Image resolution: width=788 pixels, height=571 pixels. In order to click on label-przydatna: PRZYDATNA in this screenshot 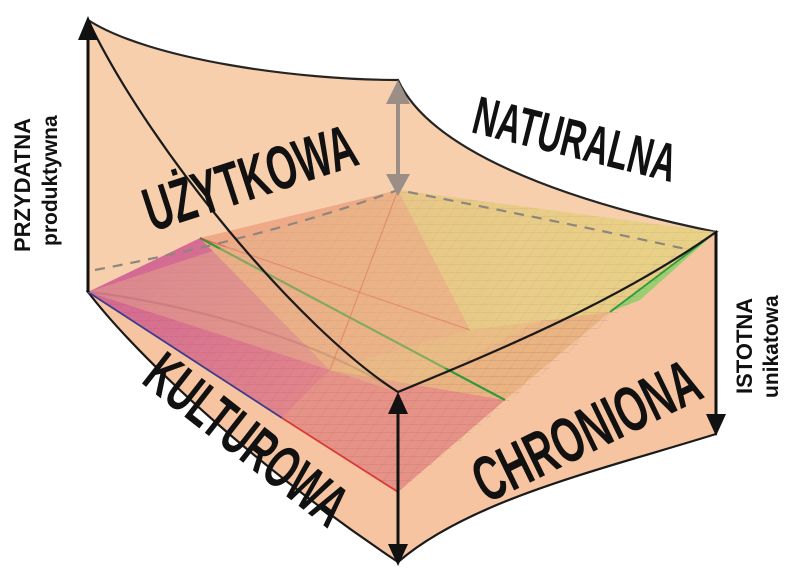, I will do `click(22, 185)`.